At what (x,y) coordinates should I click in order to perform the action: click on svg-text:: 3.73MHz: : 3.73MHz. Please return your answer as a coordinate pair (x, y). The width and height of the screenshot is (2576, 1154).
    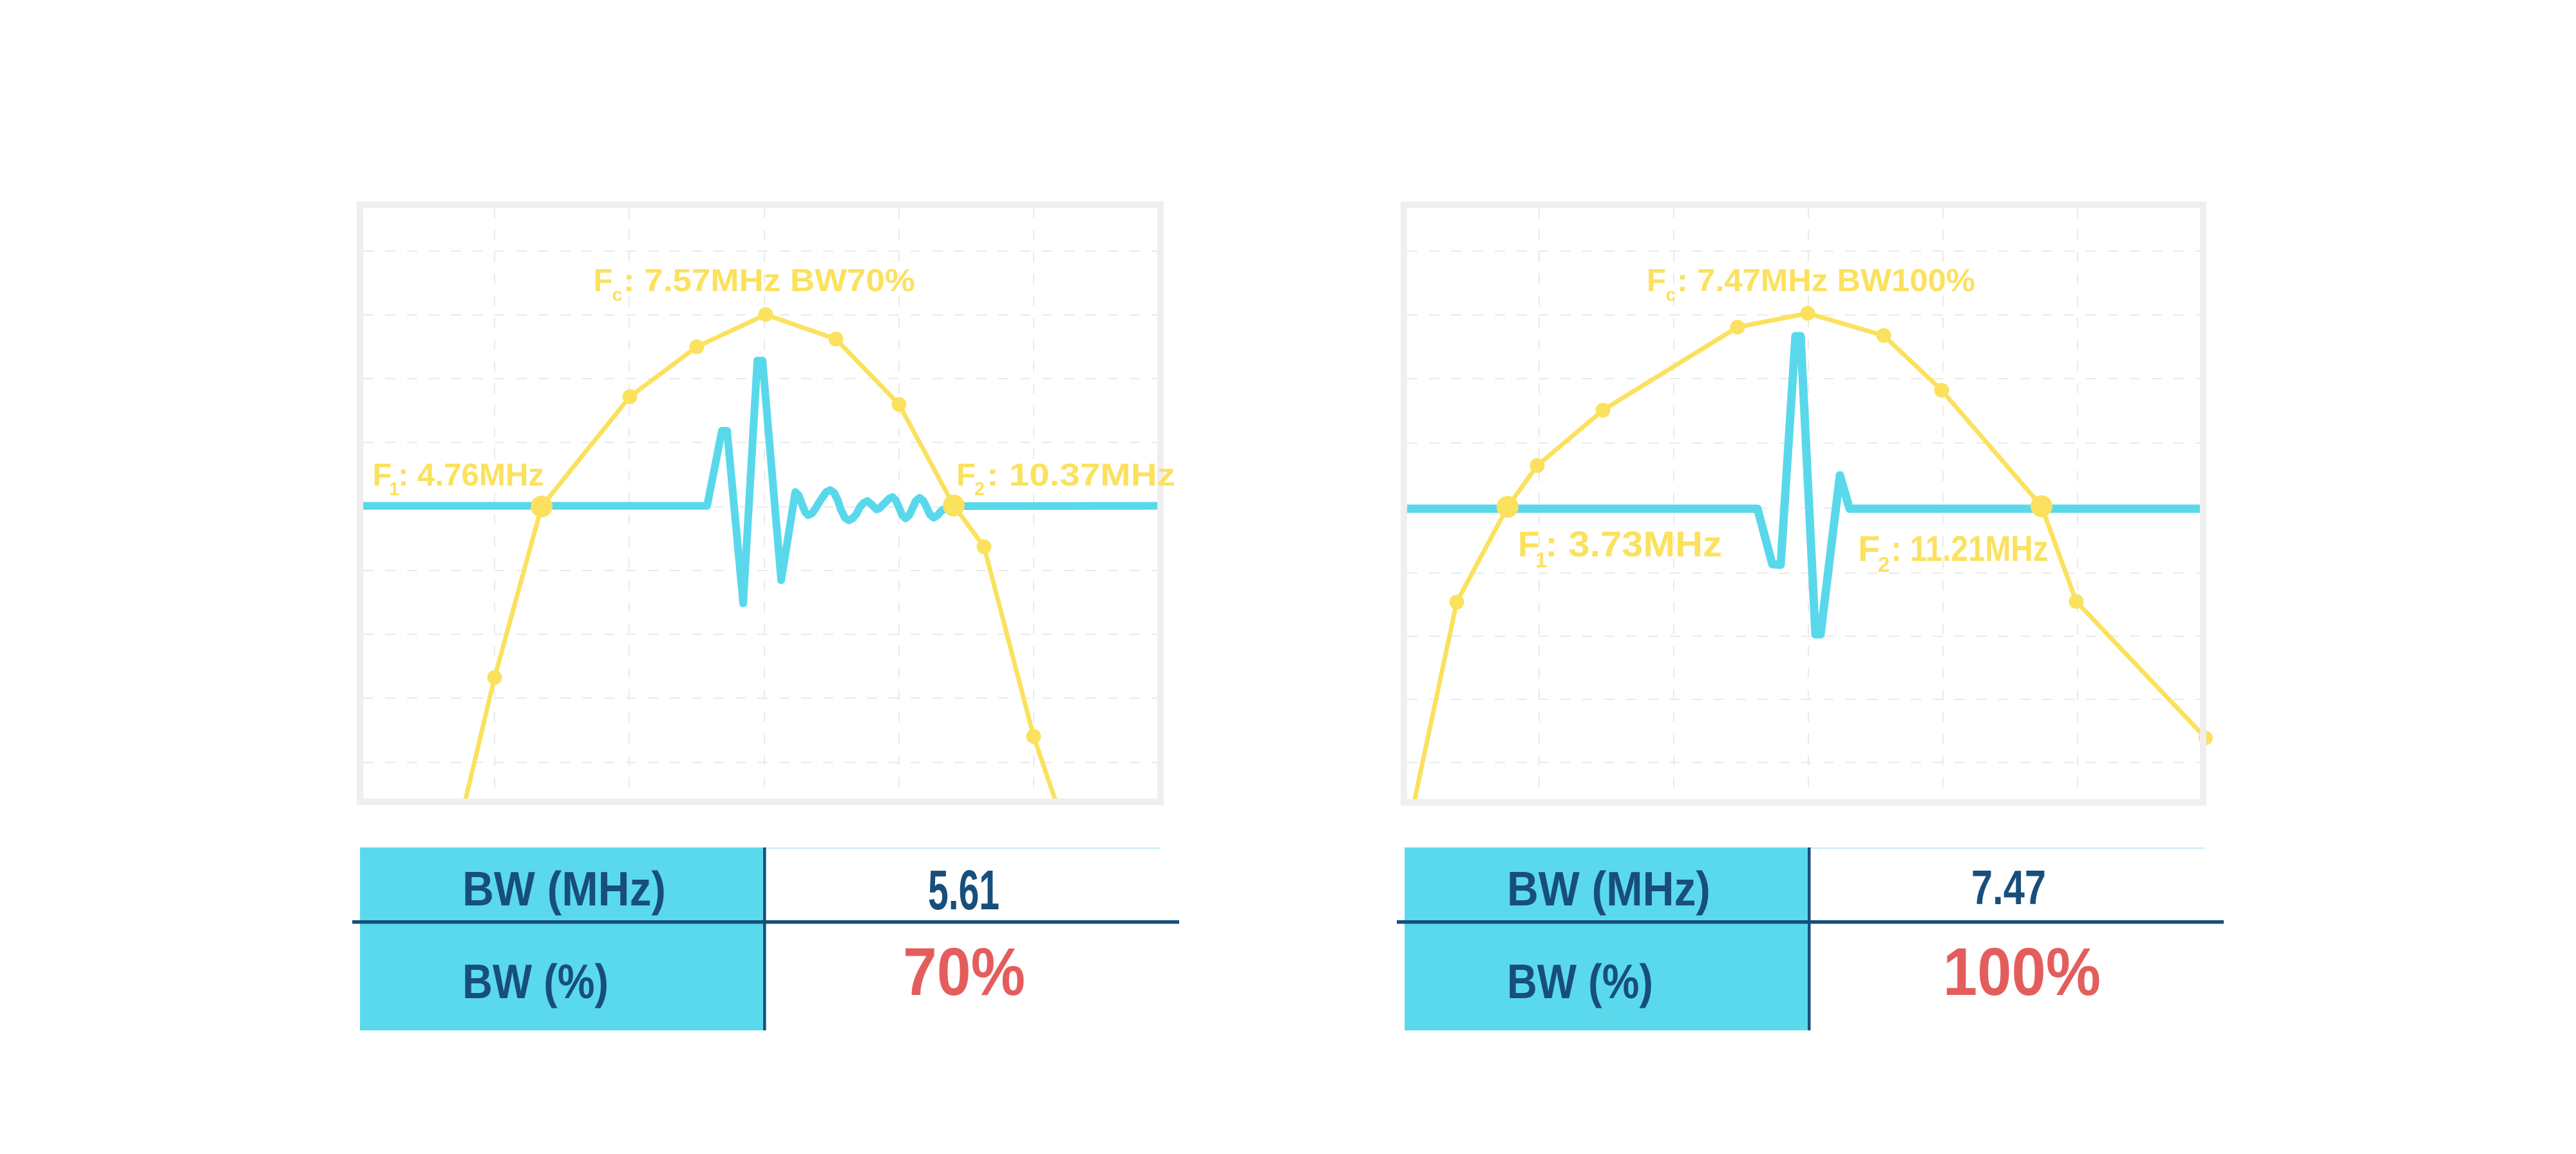
    Looking at the image, I should click on (1634, 544).